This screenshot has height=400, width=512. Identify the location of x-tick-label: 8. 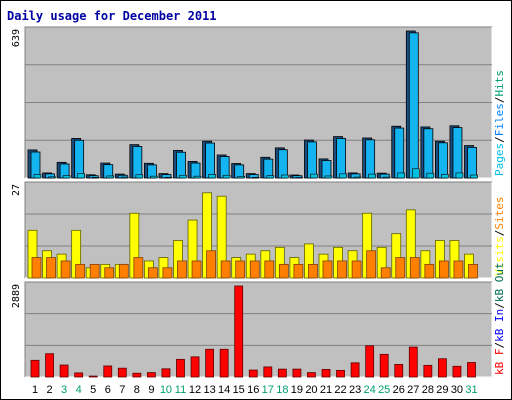
(137, 390).